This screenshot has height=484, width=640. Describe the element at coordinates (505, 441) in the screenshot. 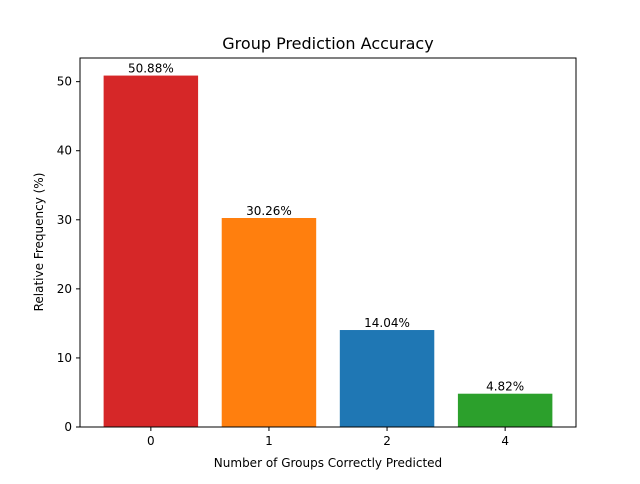

I see `x-tick-label: 4` at that location.